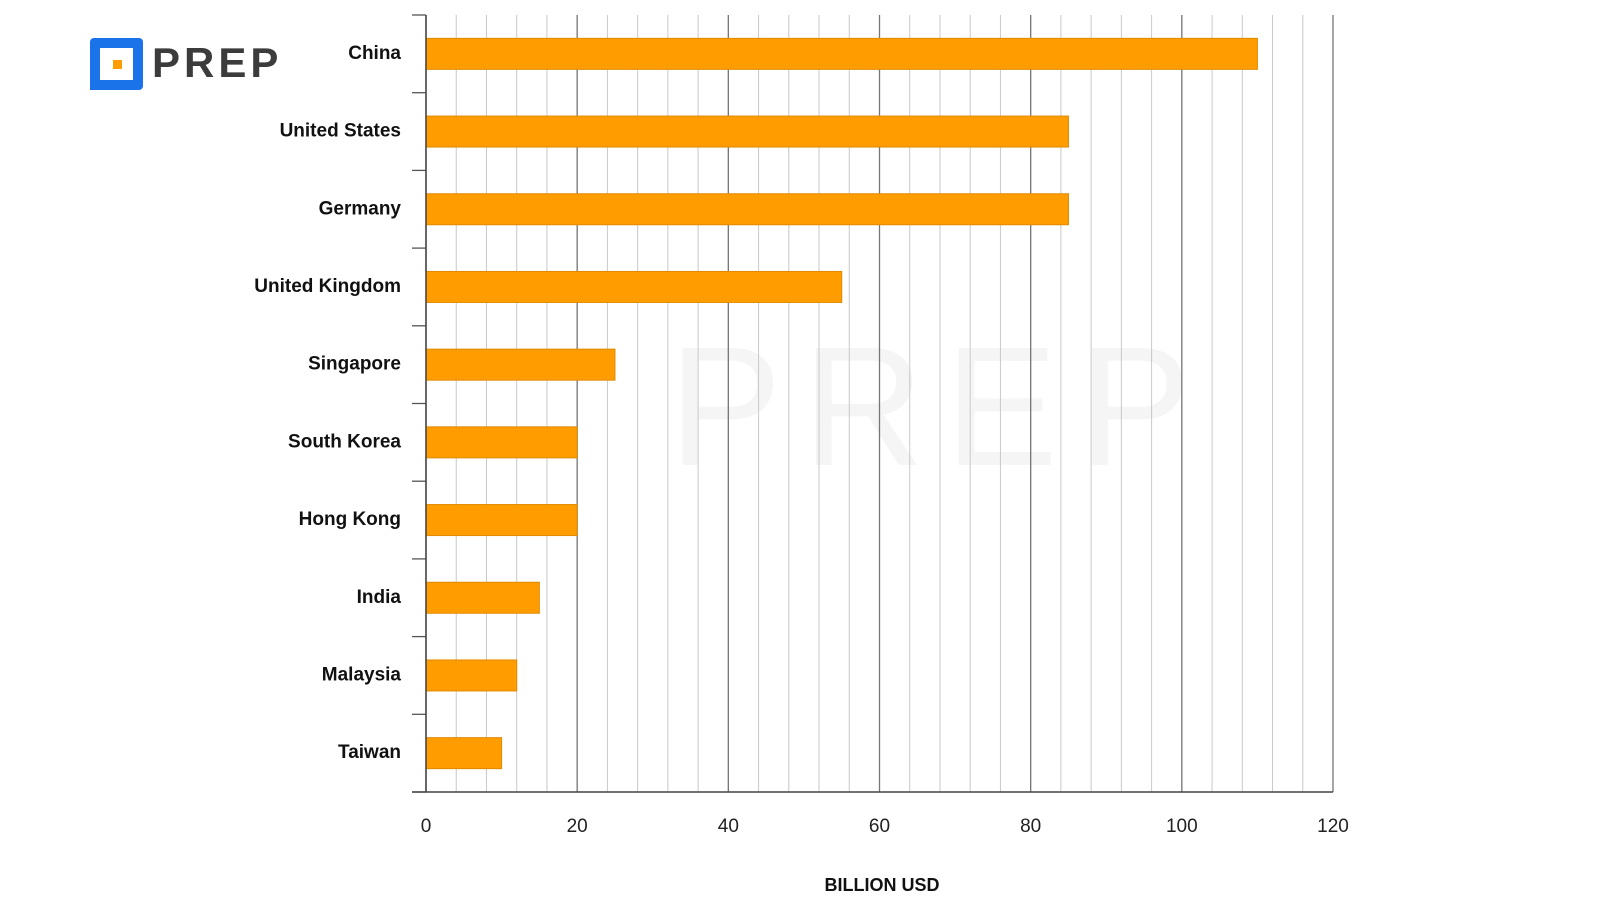 Image resolution: width=1600 pixels, height=900 pixels. What do you see at coordinates (369, 752) in the screenshot?
I see `y-tick-label: Taiwan` at bounding box center [369, 752].